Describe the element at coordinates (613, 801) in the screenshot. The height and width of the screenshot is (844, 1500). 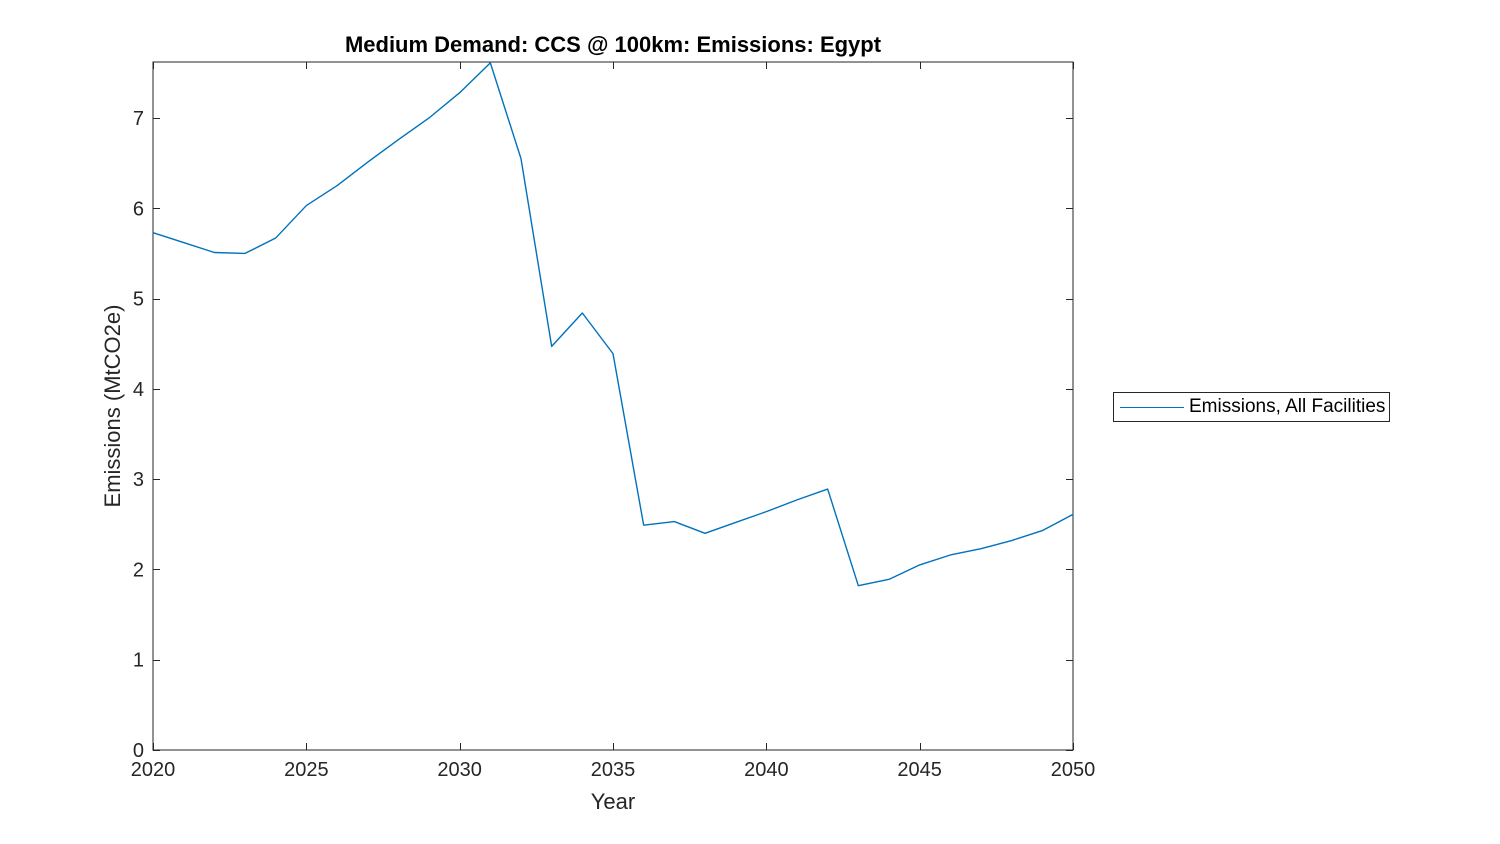
I see `x-axis-label: Year` at that location.